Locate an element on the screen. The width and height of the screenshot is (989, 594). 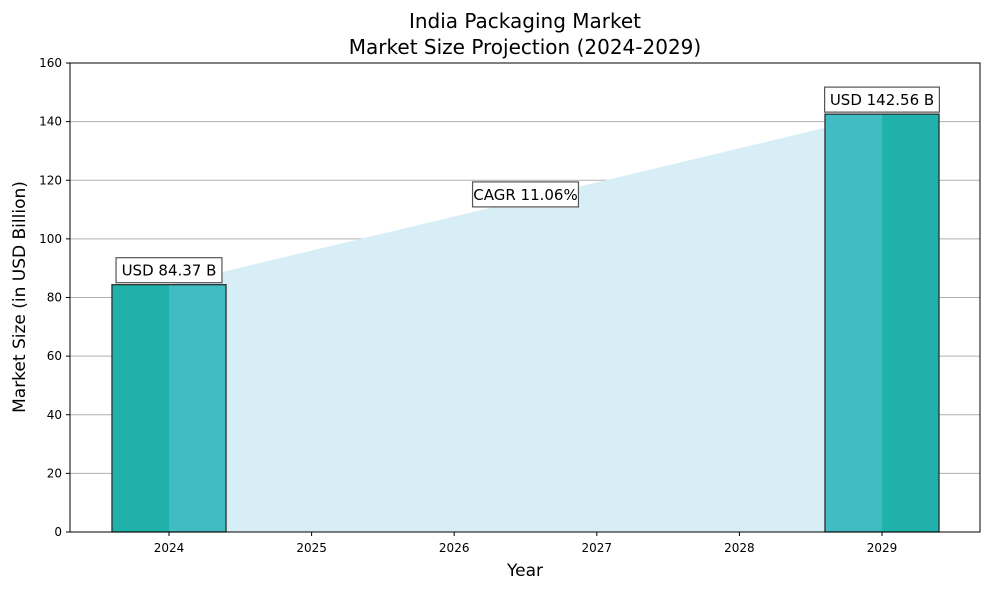
y-tick-label: 120 is located at coordinates (50, 180).